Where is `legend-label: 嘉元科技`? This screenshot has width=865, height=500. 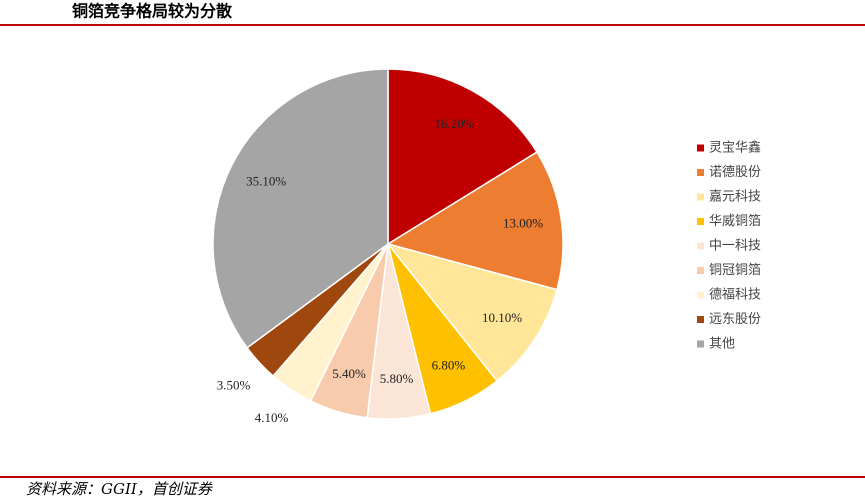 legend-label: 嘉元科技 is located at coordinates (735, 197).